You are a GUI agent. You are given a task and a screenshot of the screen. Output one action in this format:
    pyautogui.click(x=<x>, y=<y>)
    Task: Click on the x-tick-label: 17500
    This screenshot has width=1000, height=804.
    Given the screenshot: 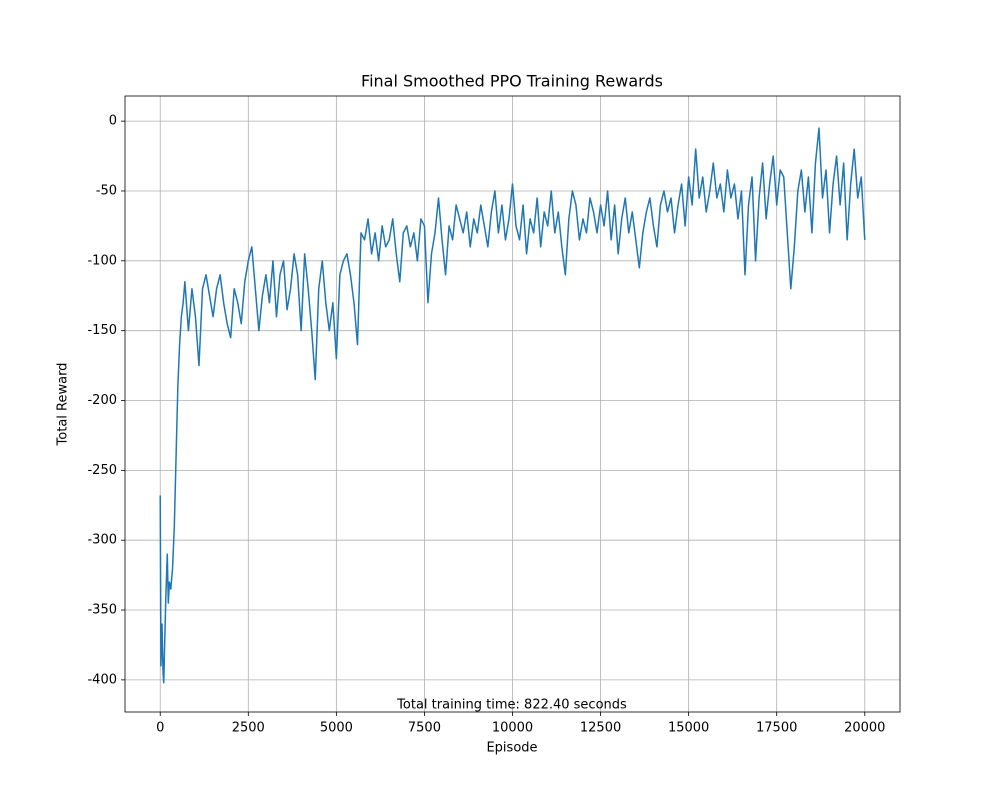 What is the action you would take?
    pyautogui.click(x=776, y=728)
    